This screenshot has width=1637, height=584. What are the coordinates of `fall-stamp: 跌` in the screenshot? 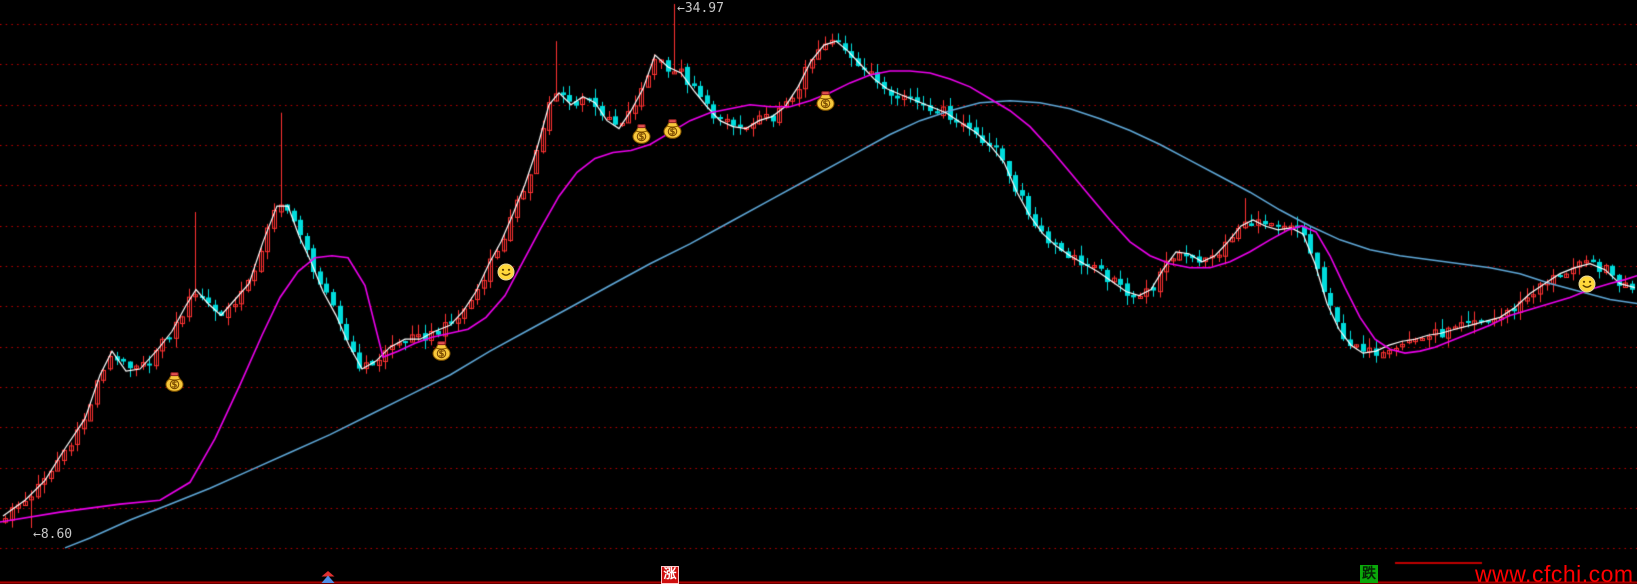 It's located at (1369, 574).